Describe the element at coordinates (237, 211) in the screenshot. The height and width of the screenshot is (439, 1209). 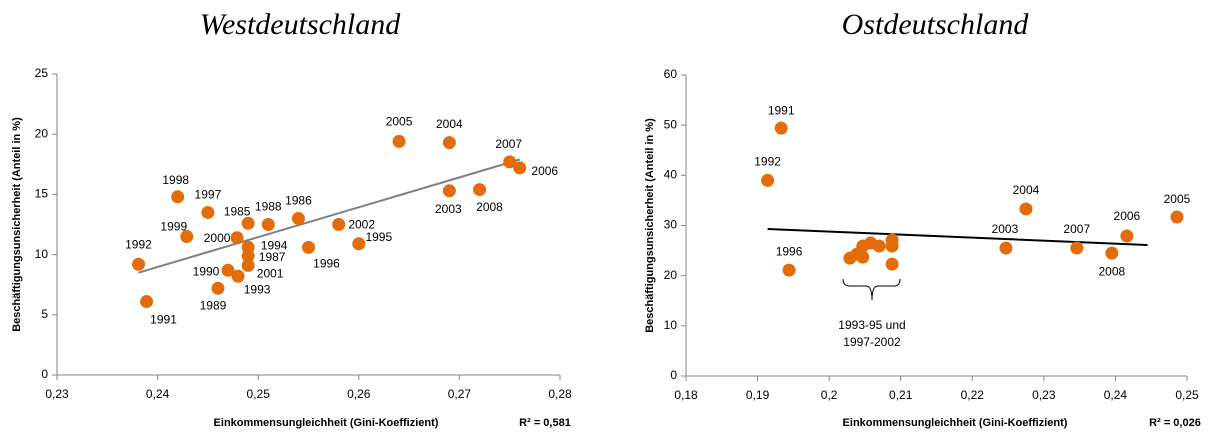
I see `point-label: 1985` at that location.